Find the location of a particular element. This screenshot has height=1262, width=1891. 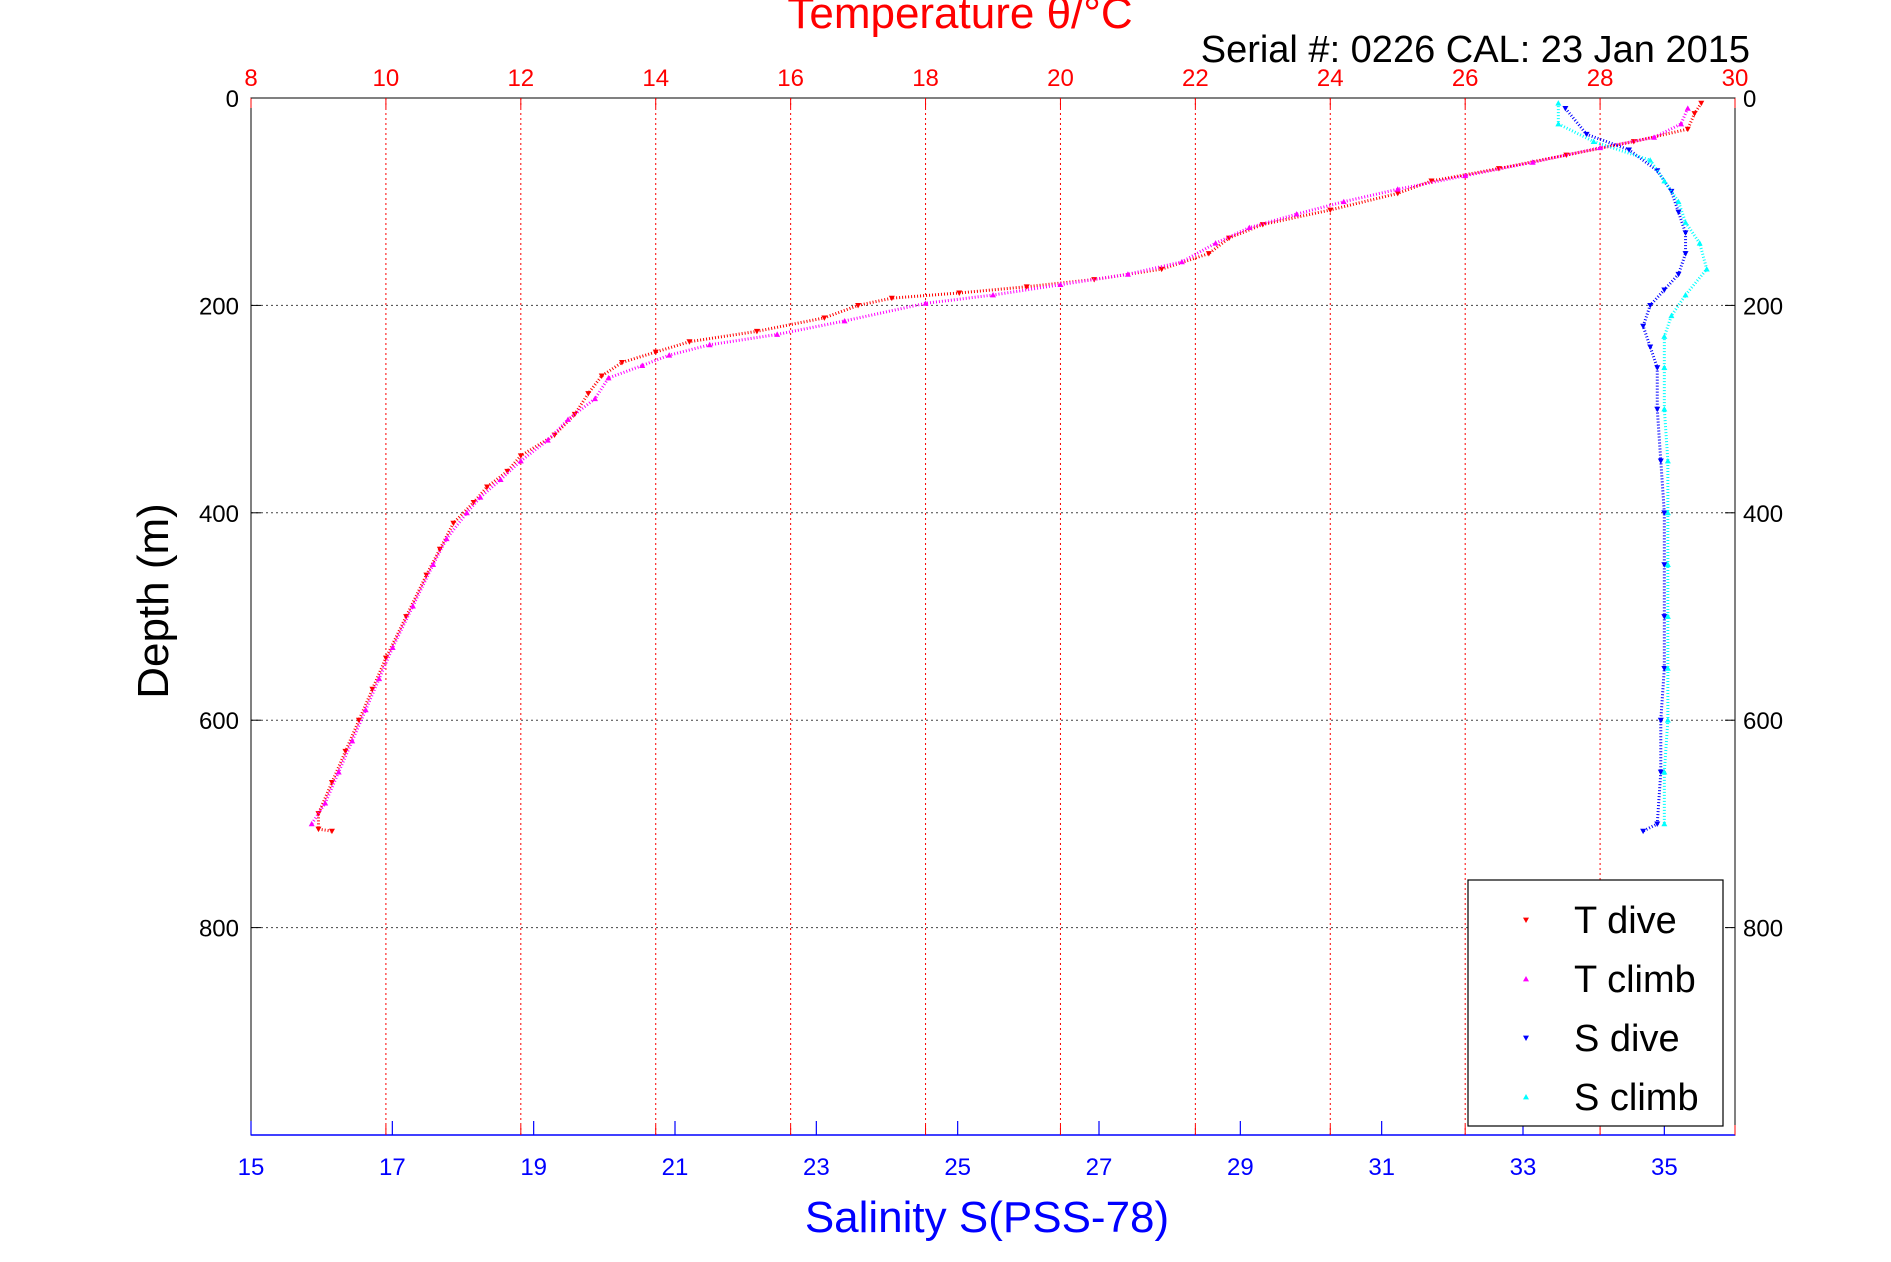

legend-label: T dive is located at coordinates (1625, 921).